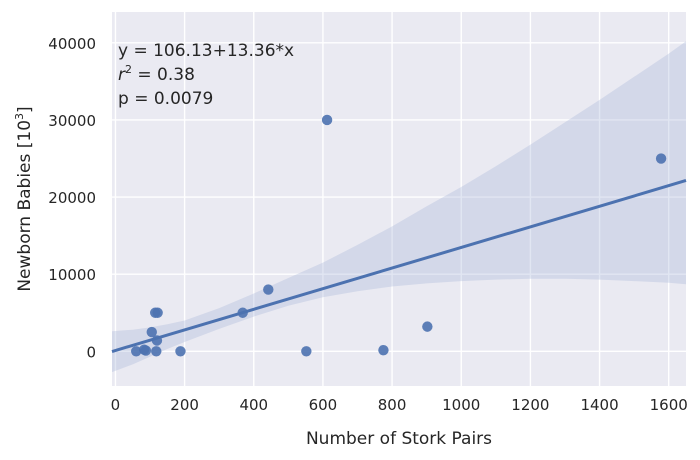  I want to click on x-tick-label: 400, so click(253, 405).